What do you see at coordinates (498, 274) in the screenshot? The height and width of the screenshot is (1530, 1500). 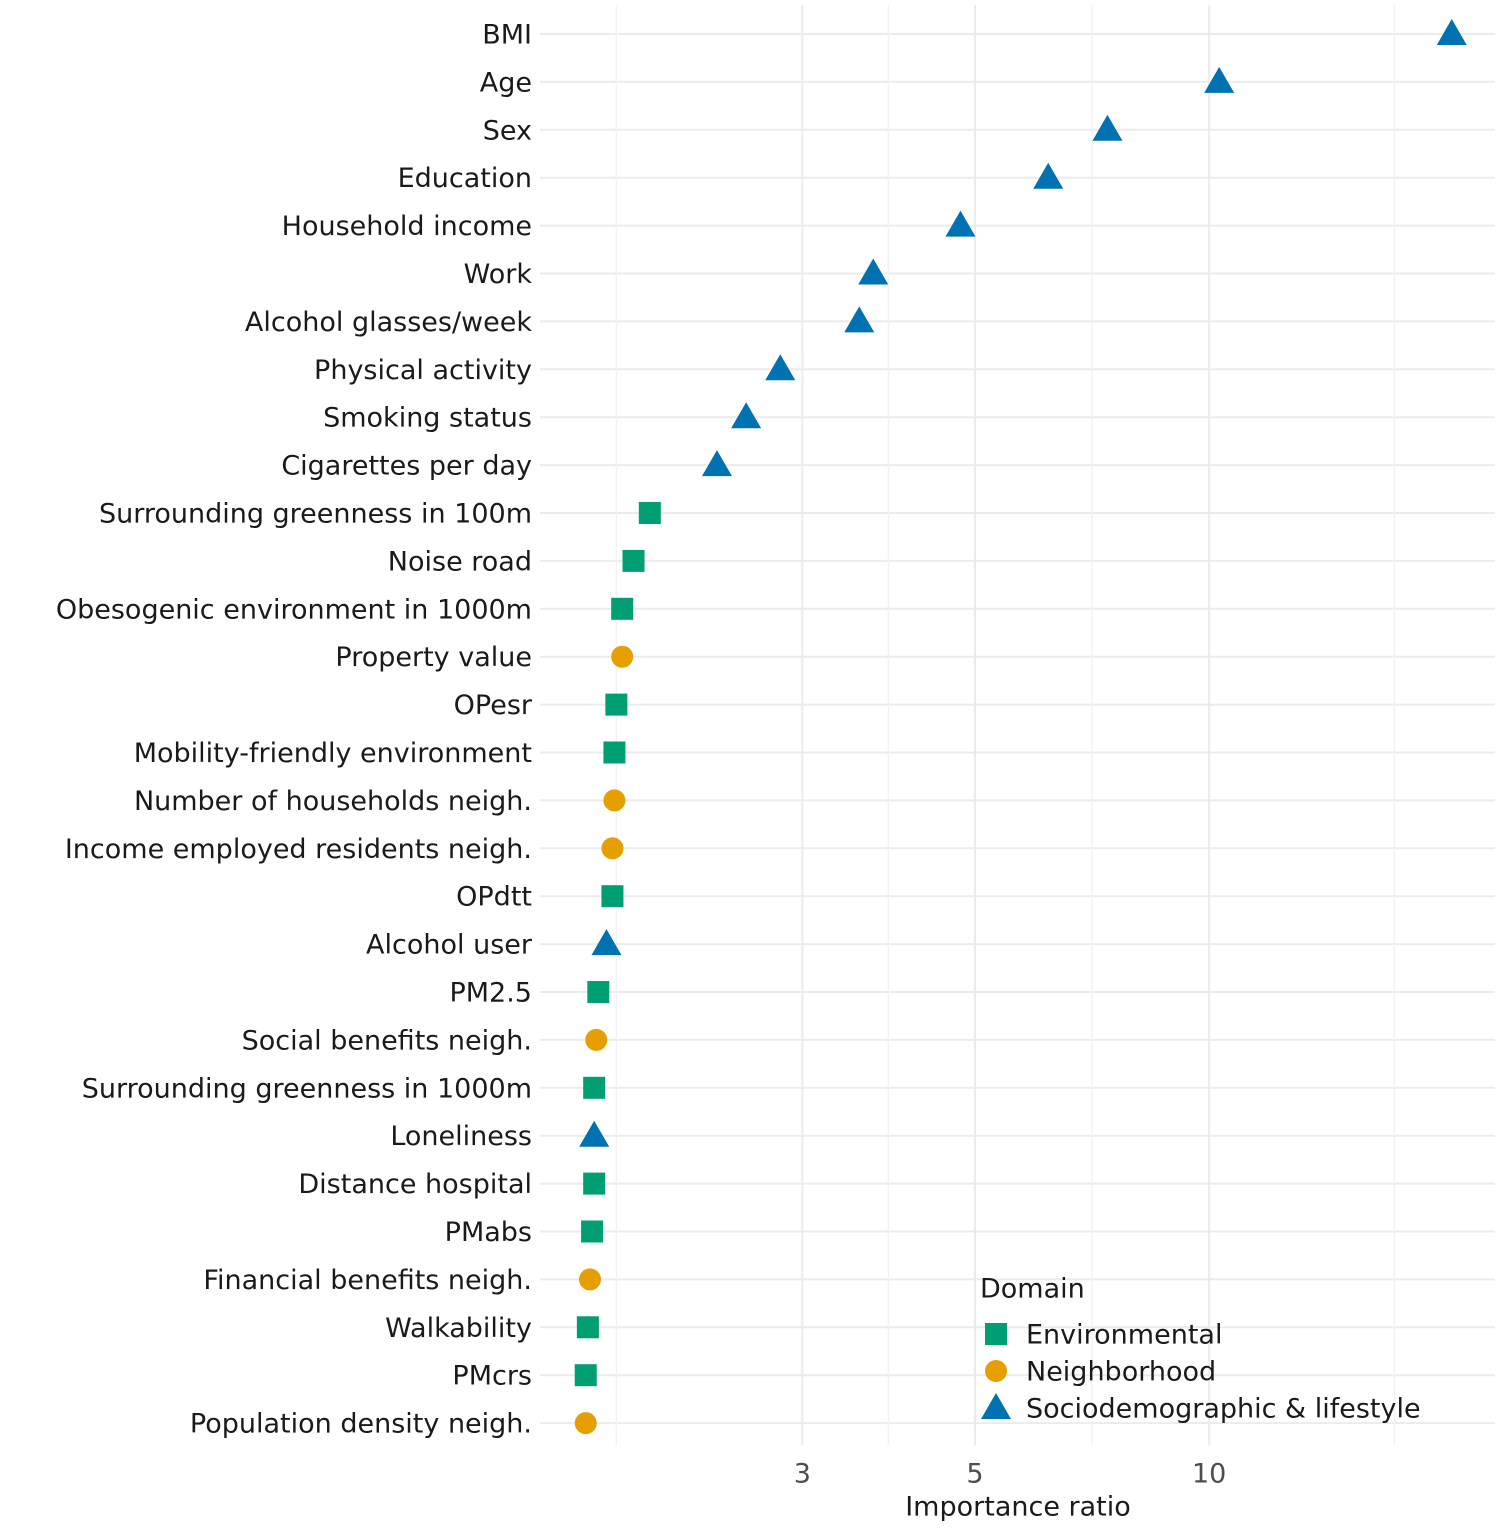 I see `y-tick-label: Work` at bounding box center [498, 274].